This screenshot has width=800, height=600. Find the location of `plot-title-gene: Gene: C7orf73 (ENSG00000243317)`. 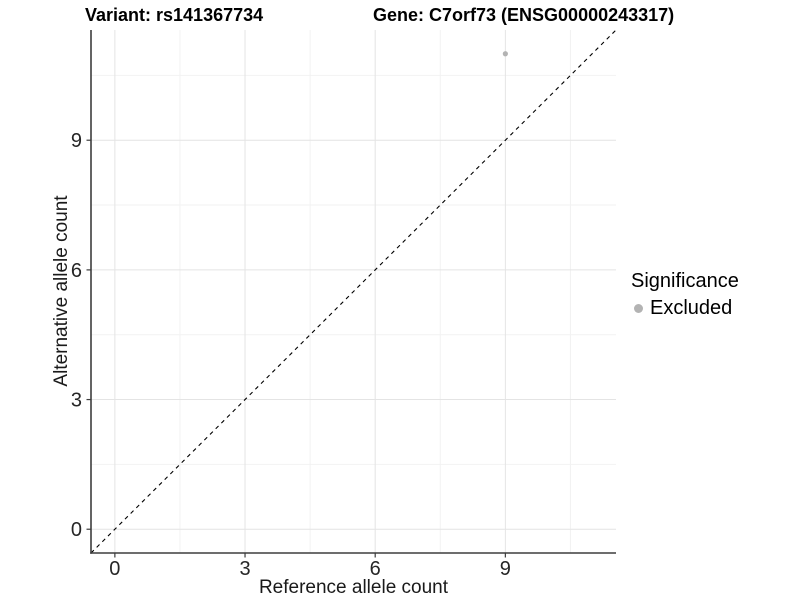

plot-title-gene: Gene: C7orf73 (ENSG00000243317) is located at coordinates (524, 15).